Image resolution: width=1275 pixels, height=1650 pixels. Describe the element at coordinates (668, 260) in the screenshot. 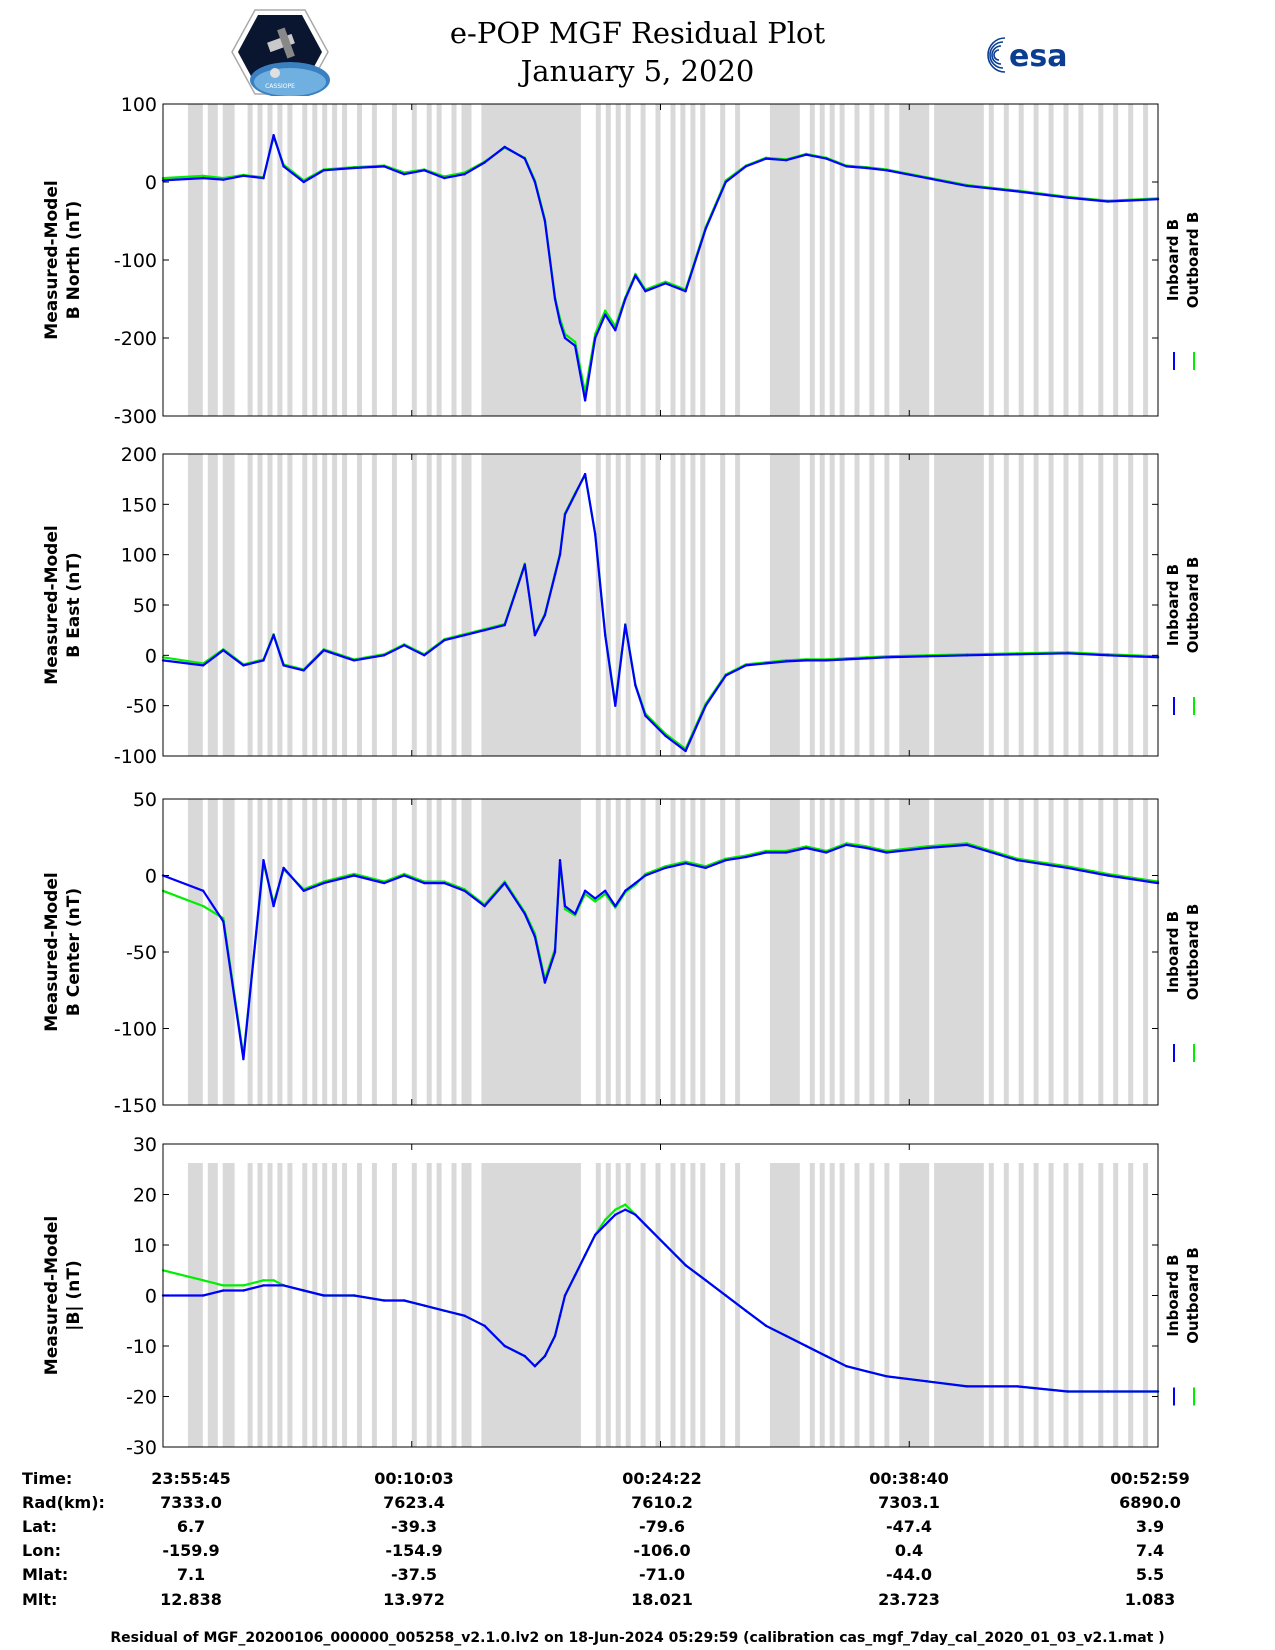

I see `shading-group` at that location.